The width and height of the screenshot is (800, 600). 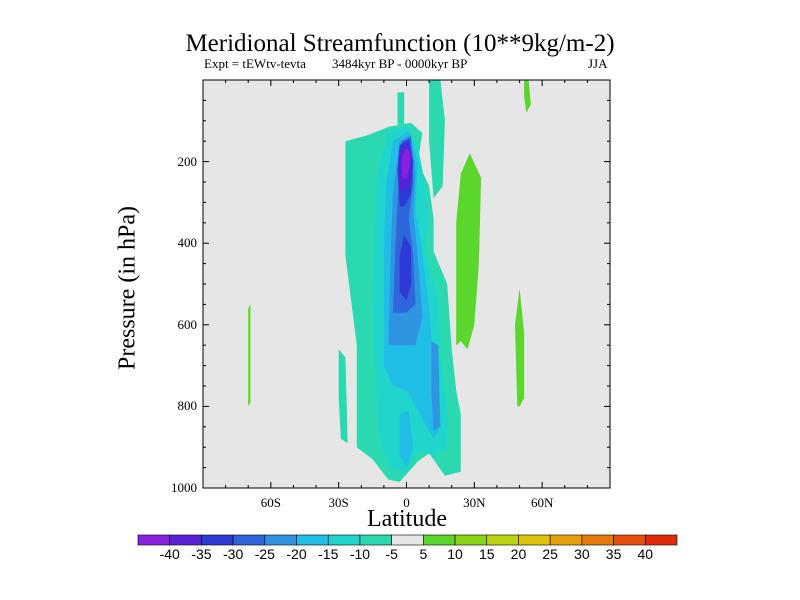 What do you see at coordinates (338, 502) in the screenshot?
I see `x-tick-label: 30S` at bounding box center [338, 502].